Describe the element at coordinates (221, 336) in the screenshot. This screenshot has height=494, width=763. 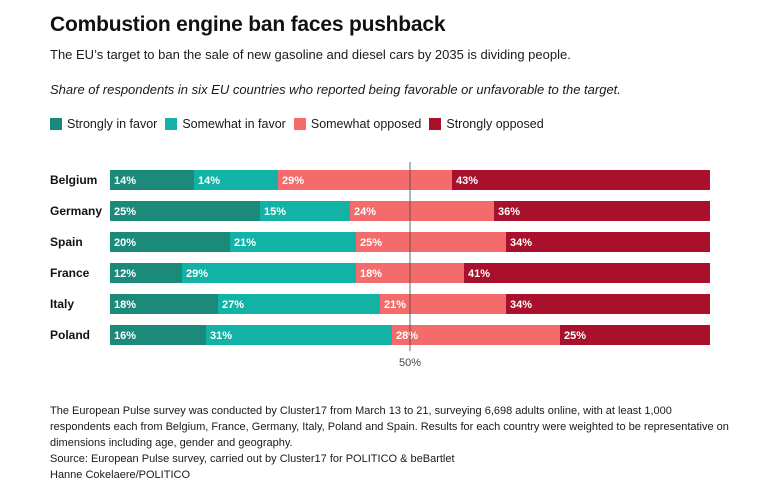
I see `data-label: 31%` at that location.